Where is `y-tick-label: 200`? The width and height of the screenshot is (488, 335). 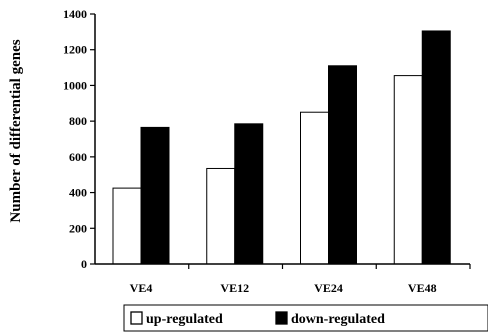
y-tick-label: 200 is located at coordinates (78, 228).